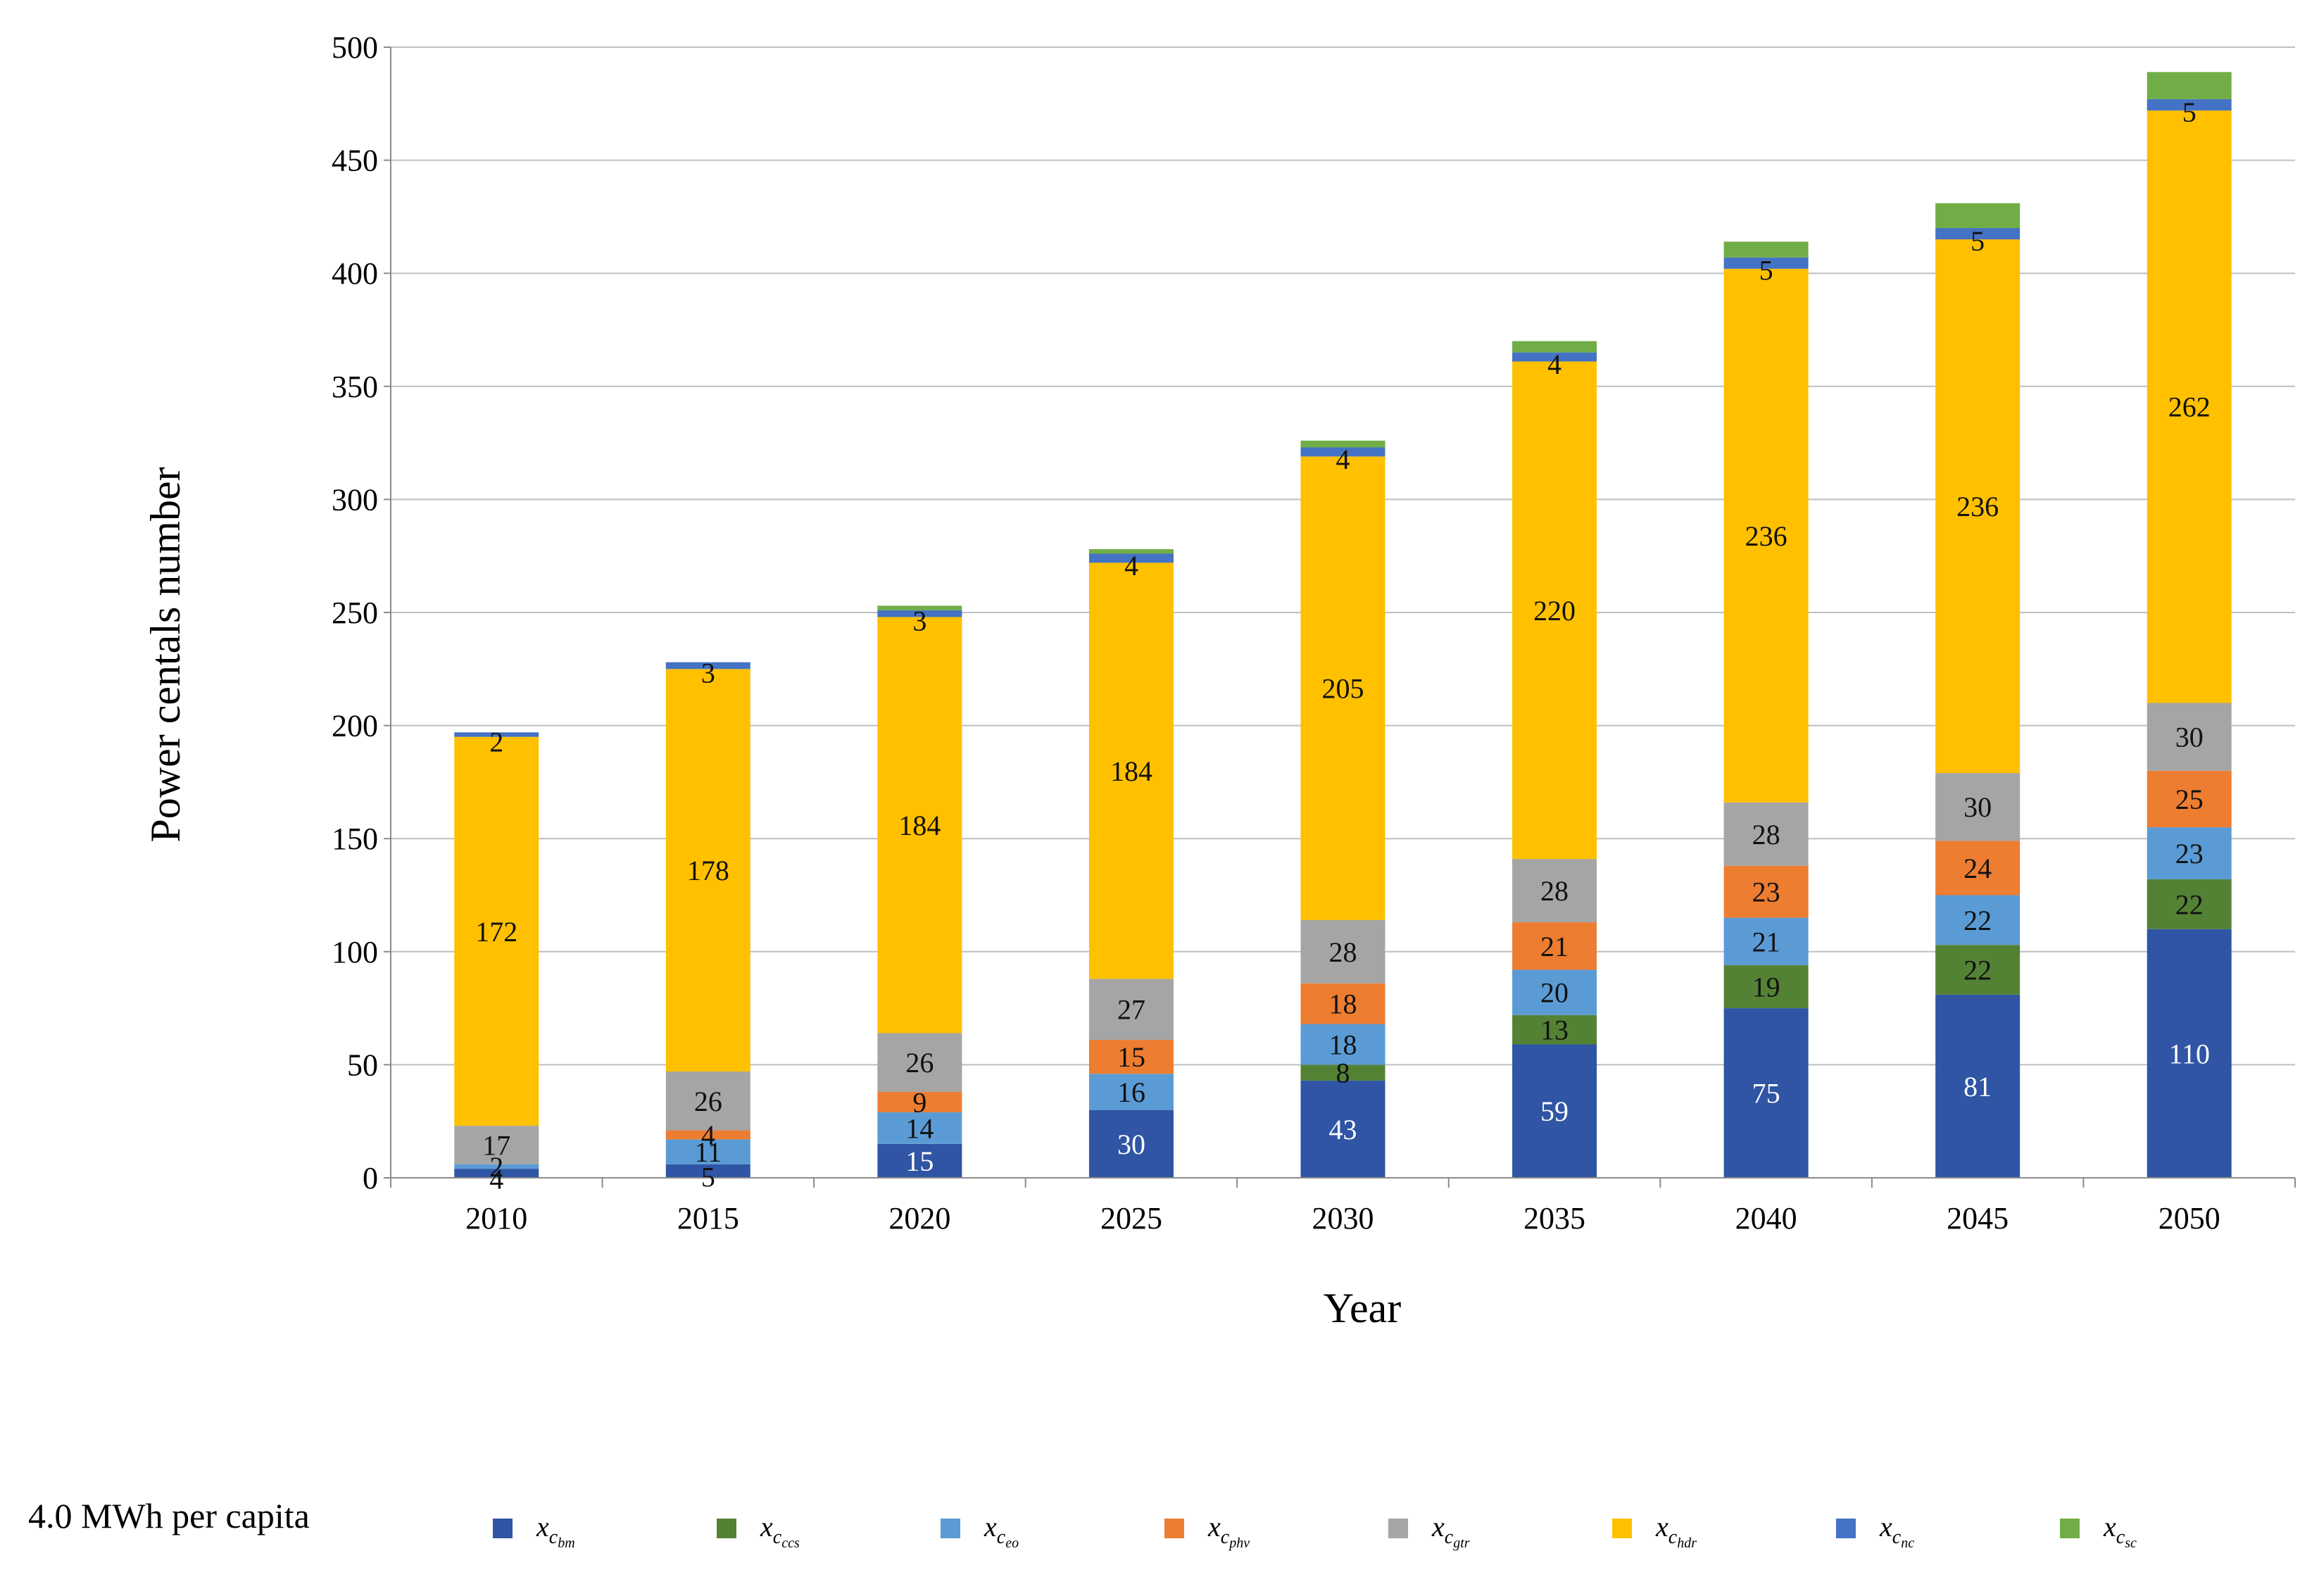 This screenshot has height=1596, width=2319. What do you see at coordinates (1363, 1308) in the screenshot?
I see `x-axis-title: Year` at bounding box center [1363, 1308].